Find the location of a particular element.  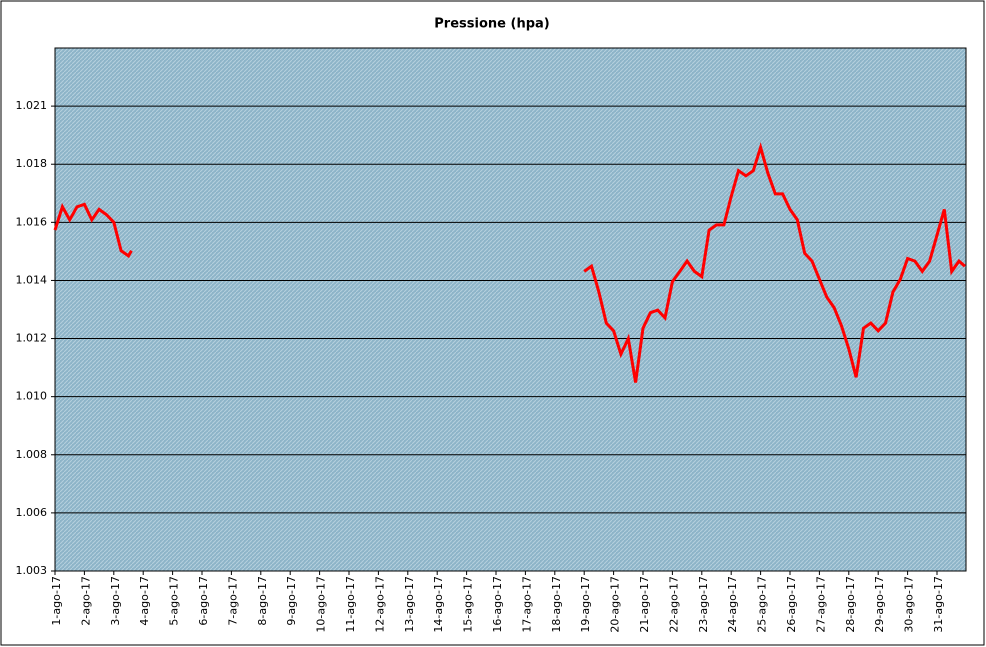

x-tick-label: 21-ago-17 is located at coordinates (644, 604).